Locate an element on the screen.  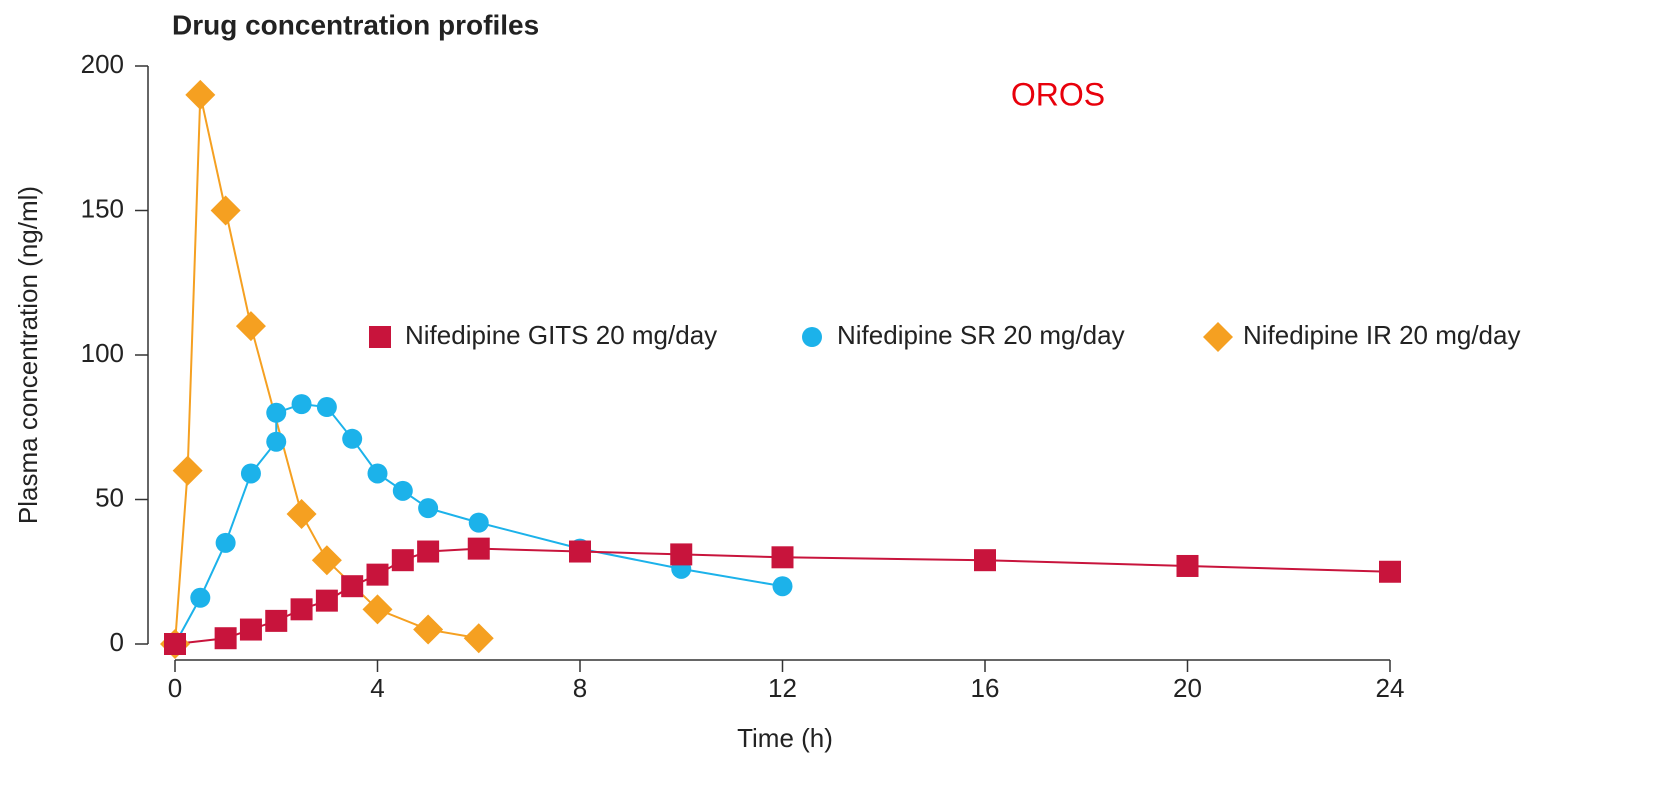
x-tick-label: 20 is located at coordinates (1187, 688).